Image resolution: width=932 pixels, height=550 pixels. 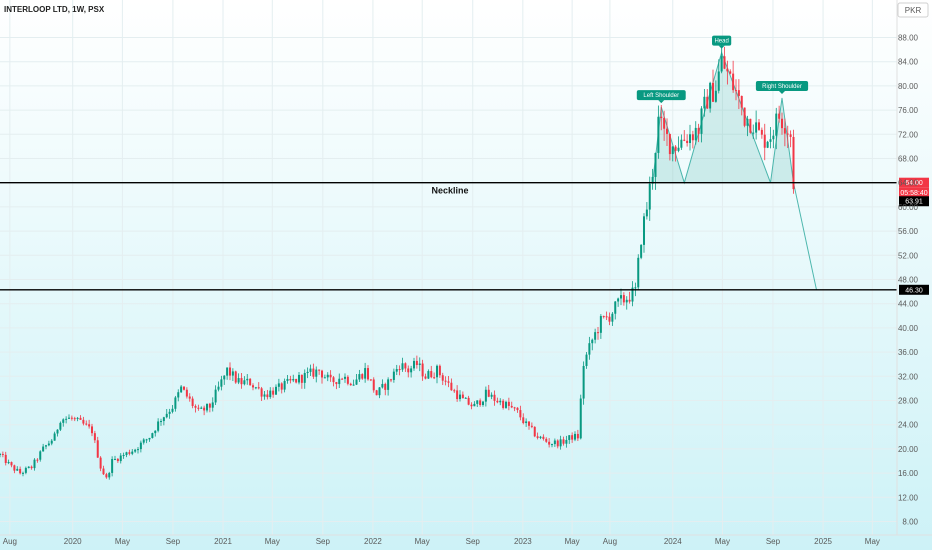 I want to click on x-tick-label: 2022, so click(x=373, y=541).